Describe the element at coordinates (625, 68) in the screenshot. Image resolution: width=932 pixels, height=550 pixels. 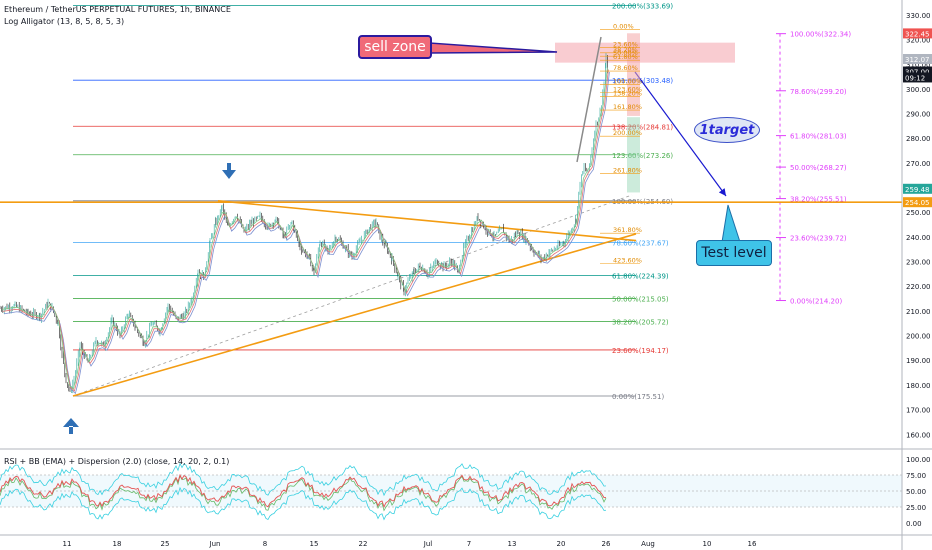
I see `ext-fib-label: 78.60%` at that location.